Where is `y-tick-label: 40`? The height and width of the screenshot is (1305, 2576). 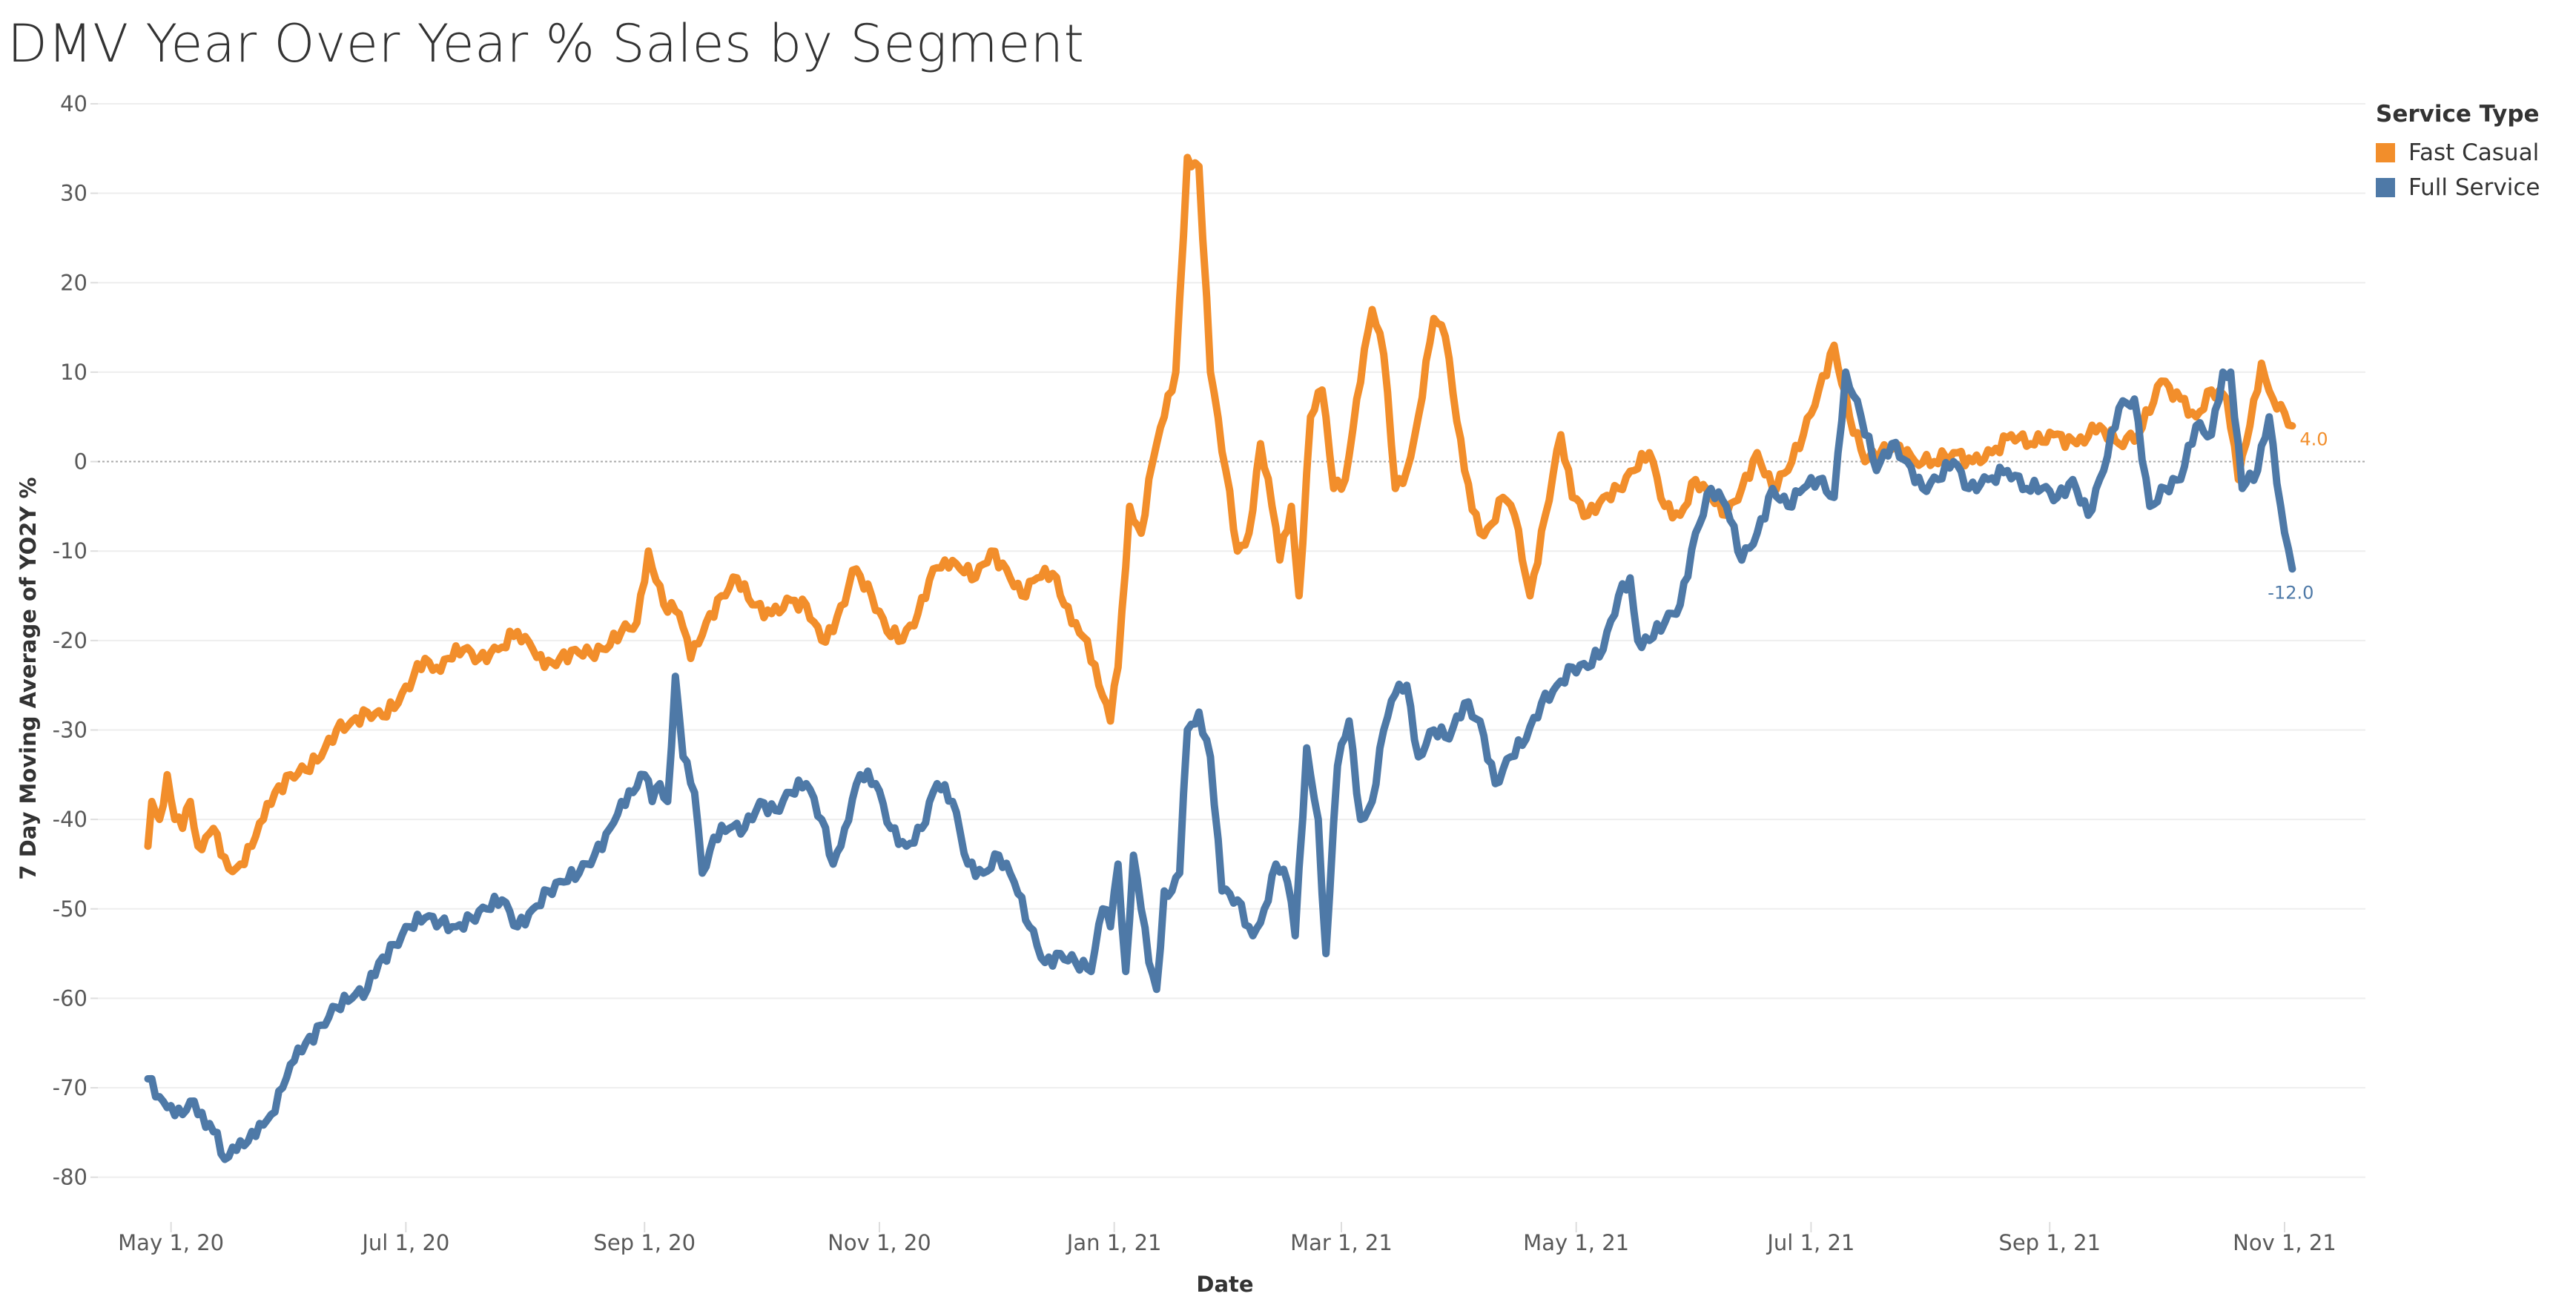 y-tick-label: 40 is located at coordinates (73, 104).